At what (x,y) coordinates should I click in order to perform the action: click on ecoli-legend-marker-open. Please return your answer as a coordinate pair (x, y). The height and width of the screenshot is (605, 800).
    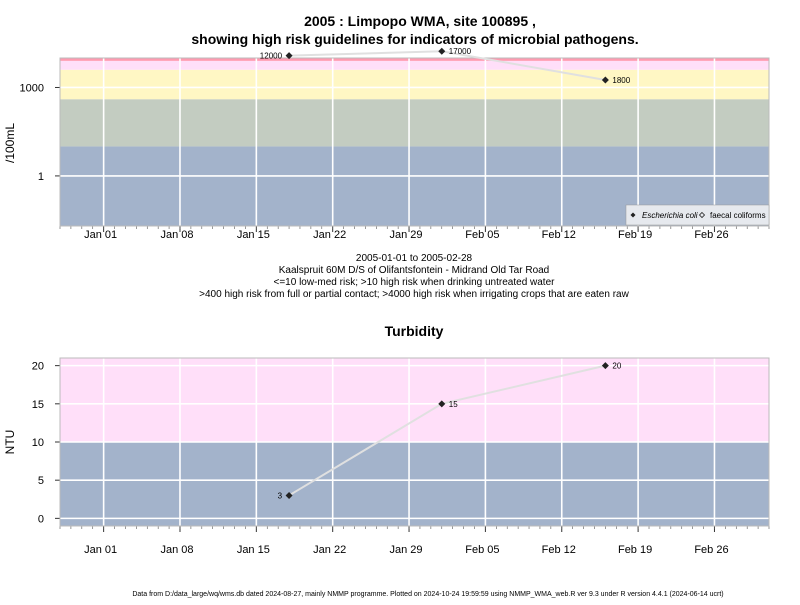
    Looking at the image, I should click on (702, 215).